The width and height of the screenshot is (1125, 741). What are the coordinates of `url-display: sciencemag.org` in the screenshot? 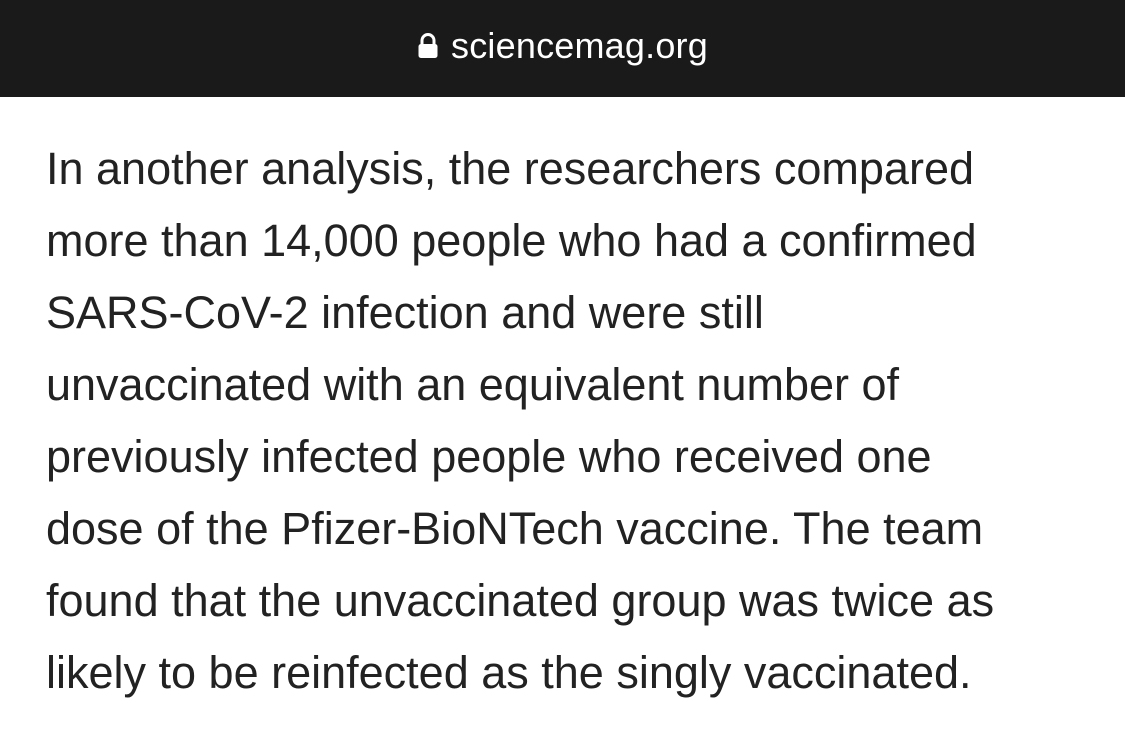 It's located at (562, 46).